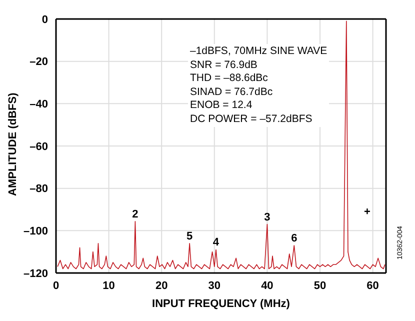 The image size is (415, 321). I want to click on y-tick-label: –60, so click(39, 146).